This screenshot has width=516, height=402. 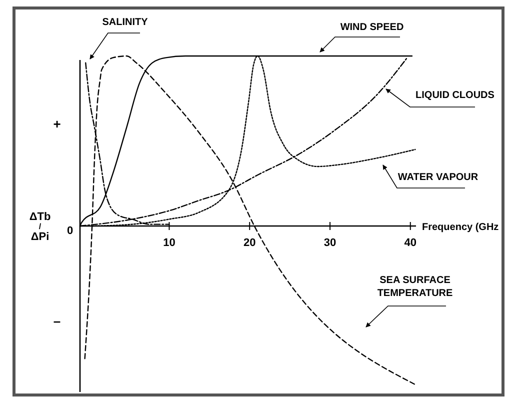 What do you see at coordinates (372, 27) in the screenshot?
I see `text: WIND SPEED` at bounding box center [372, 27].